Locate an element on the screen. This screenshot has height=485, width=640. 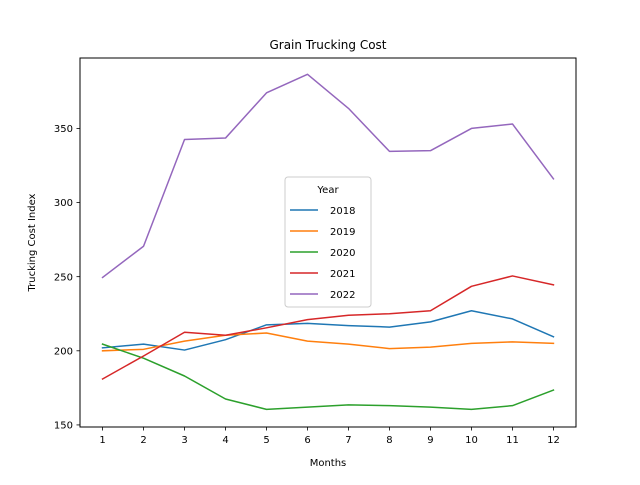
legend-entry-2019: 2019 is located at coordinates (322, 232).